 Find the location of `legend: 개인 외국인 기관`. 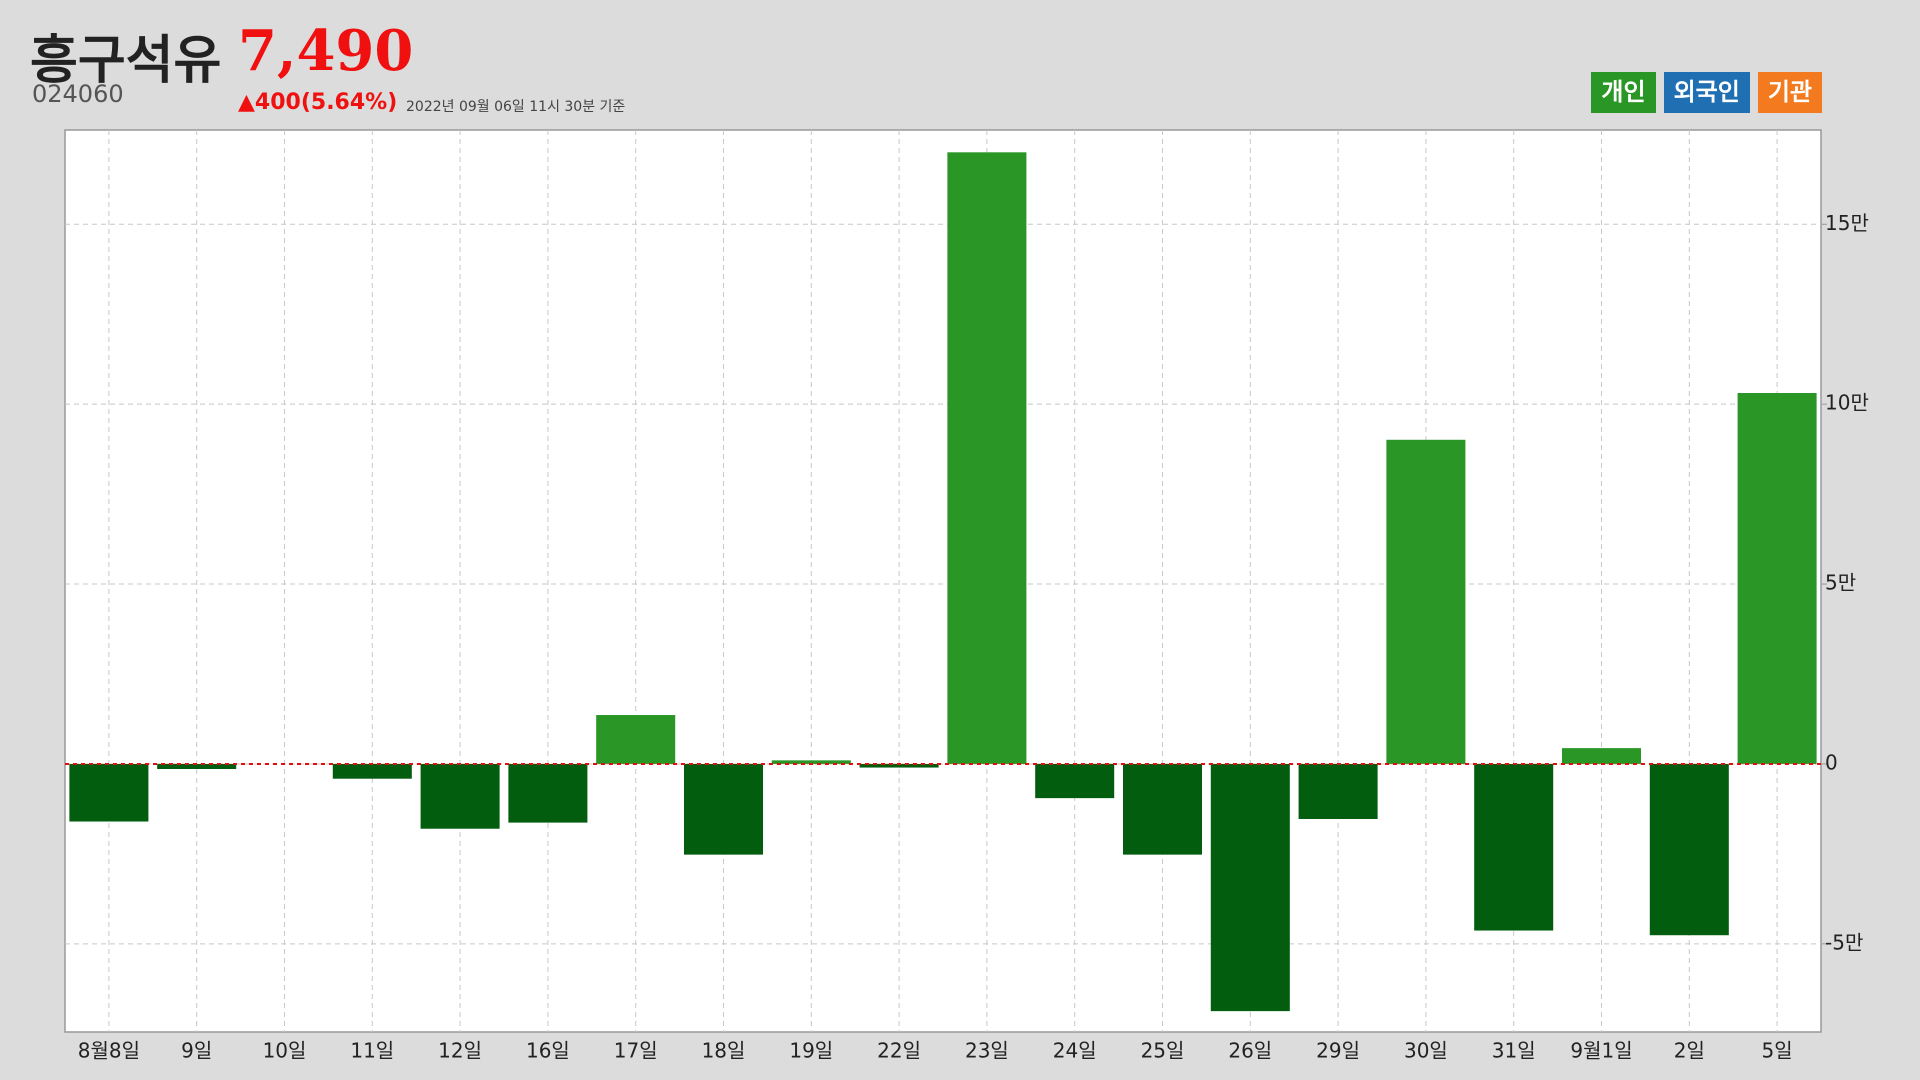

legend: 개인 외국인 기관 is located at coordinates (1706, 92).